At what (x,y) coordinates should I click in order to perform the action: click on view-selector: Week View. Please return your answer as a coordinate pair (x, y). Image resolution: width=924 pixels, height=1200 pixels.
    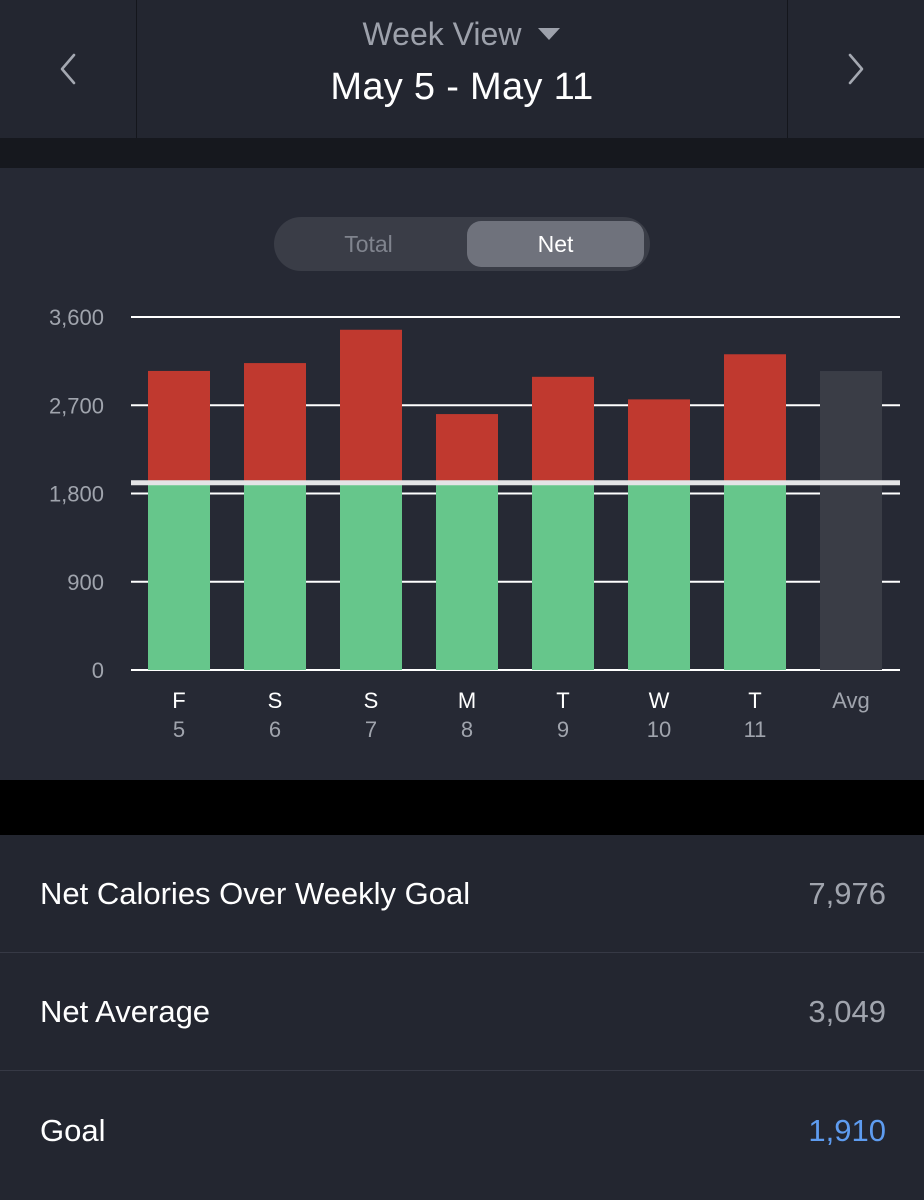
    Looking at the image, I should click on (462, 34).